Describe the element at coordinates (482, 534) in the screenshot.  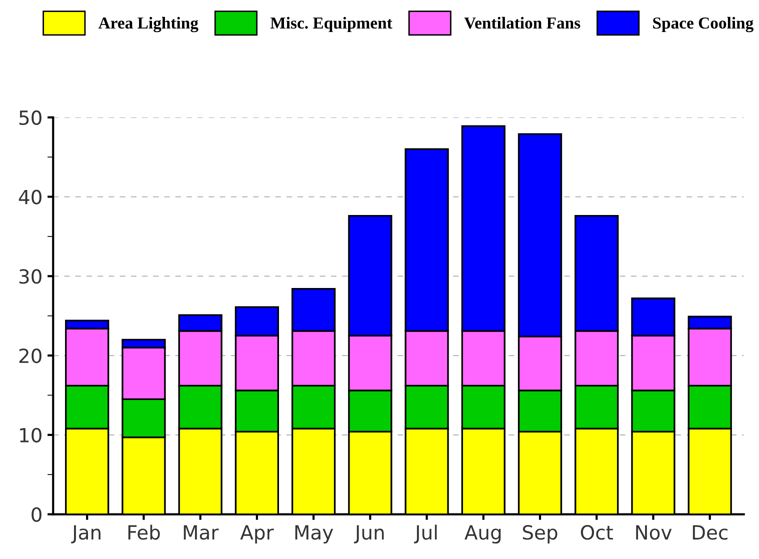
I see `x-tick-label: Aug` at that location.